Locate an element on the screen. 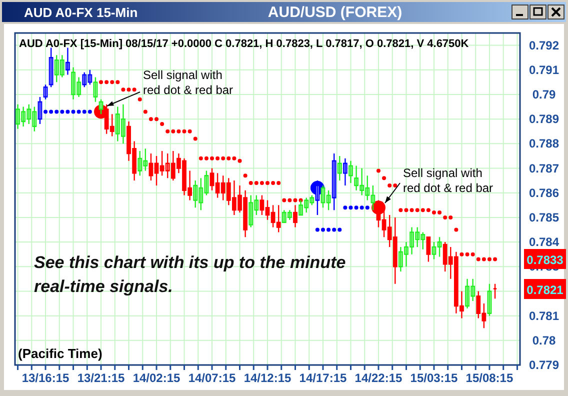 The height and width of the screenshot is (396, 568). y-tick-label: 0.792 is located at coordinates (544, 45).